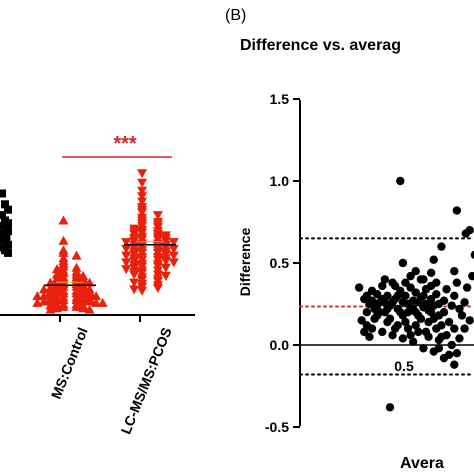 The width and height of the screenshot is (474, 474). Describe the element at coordinates (280, 345) in the screenshot. I see `panel-b-y-tick-label: 0.0` at that location.